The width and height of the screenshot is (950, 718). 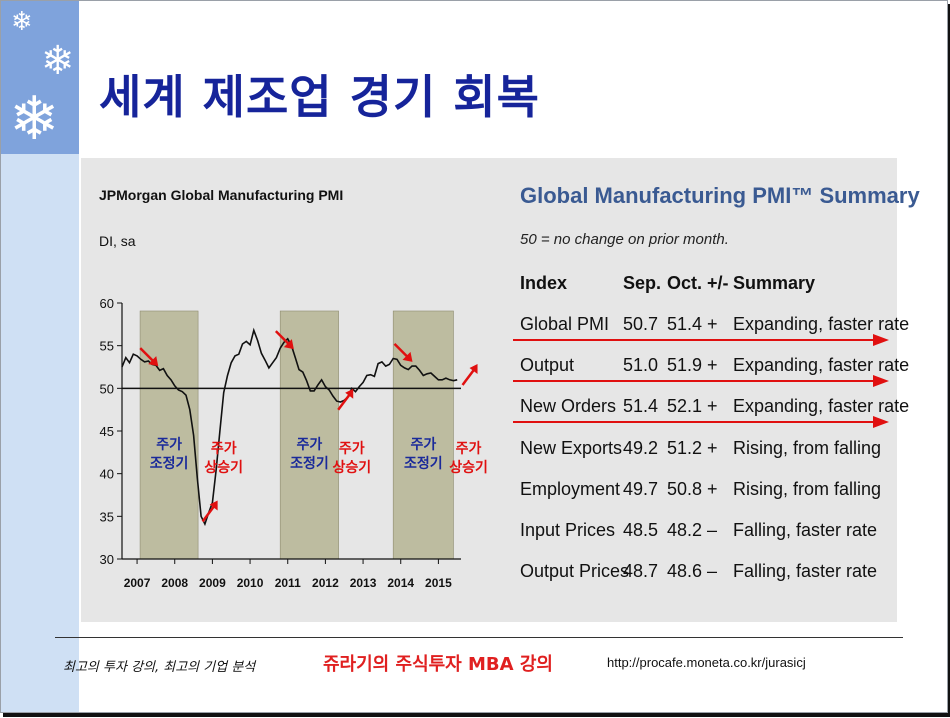 What do you see at coordinates (400, 583) in the screenshot?
I see `x-tick-label: 2014` at bounding box center [400, 583].